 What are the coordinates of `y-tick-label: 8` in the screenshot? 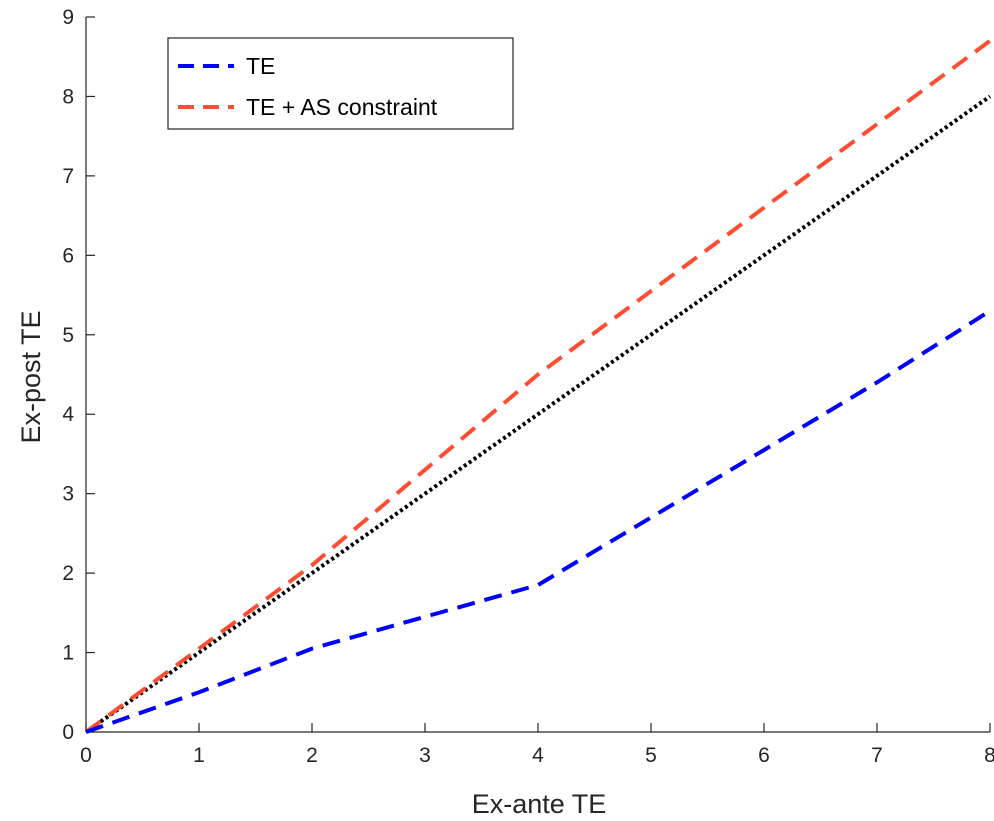 It's located at (68, 96).